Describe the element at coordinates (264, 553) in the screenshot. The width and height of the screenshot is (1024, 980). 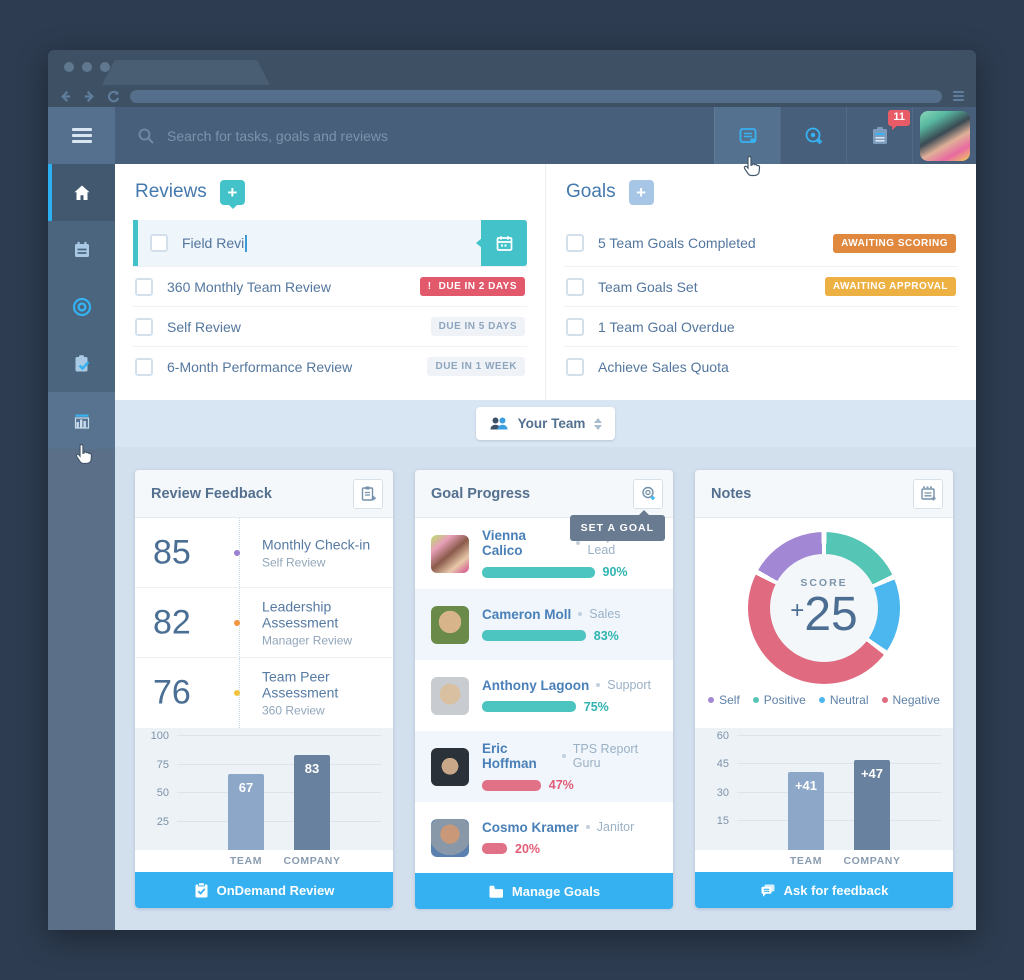
I see `score-row: 85 Monthly Check-in Self Review` at that location.